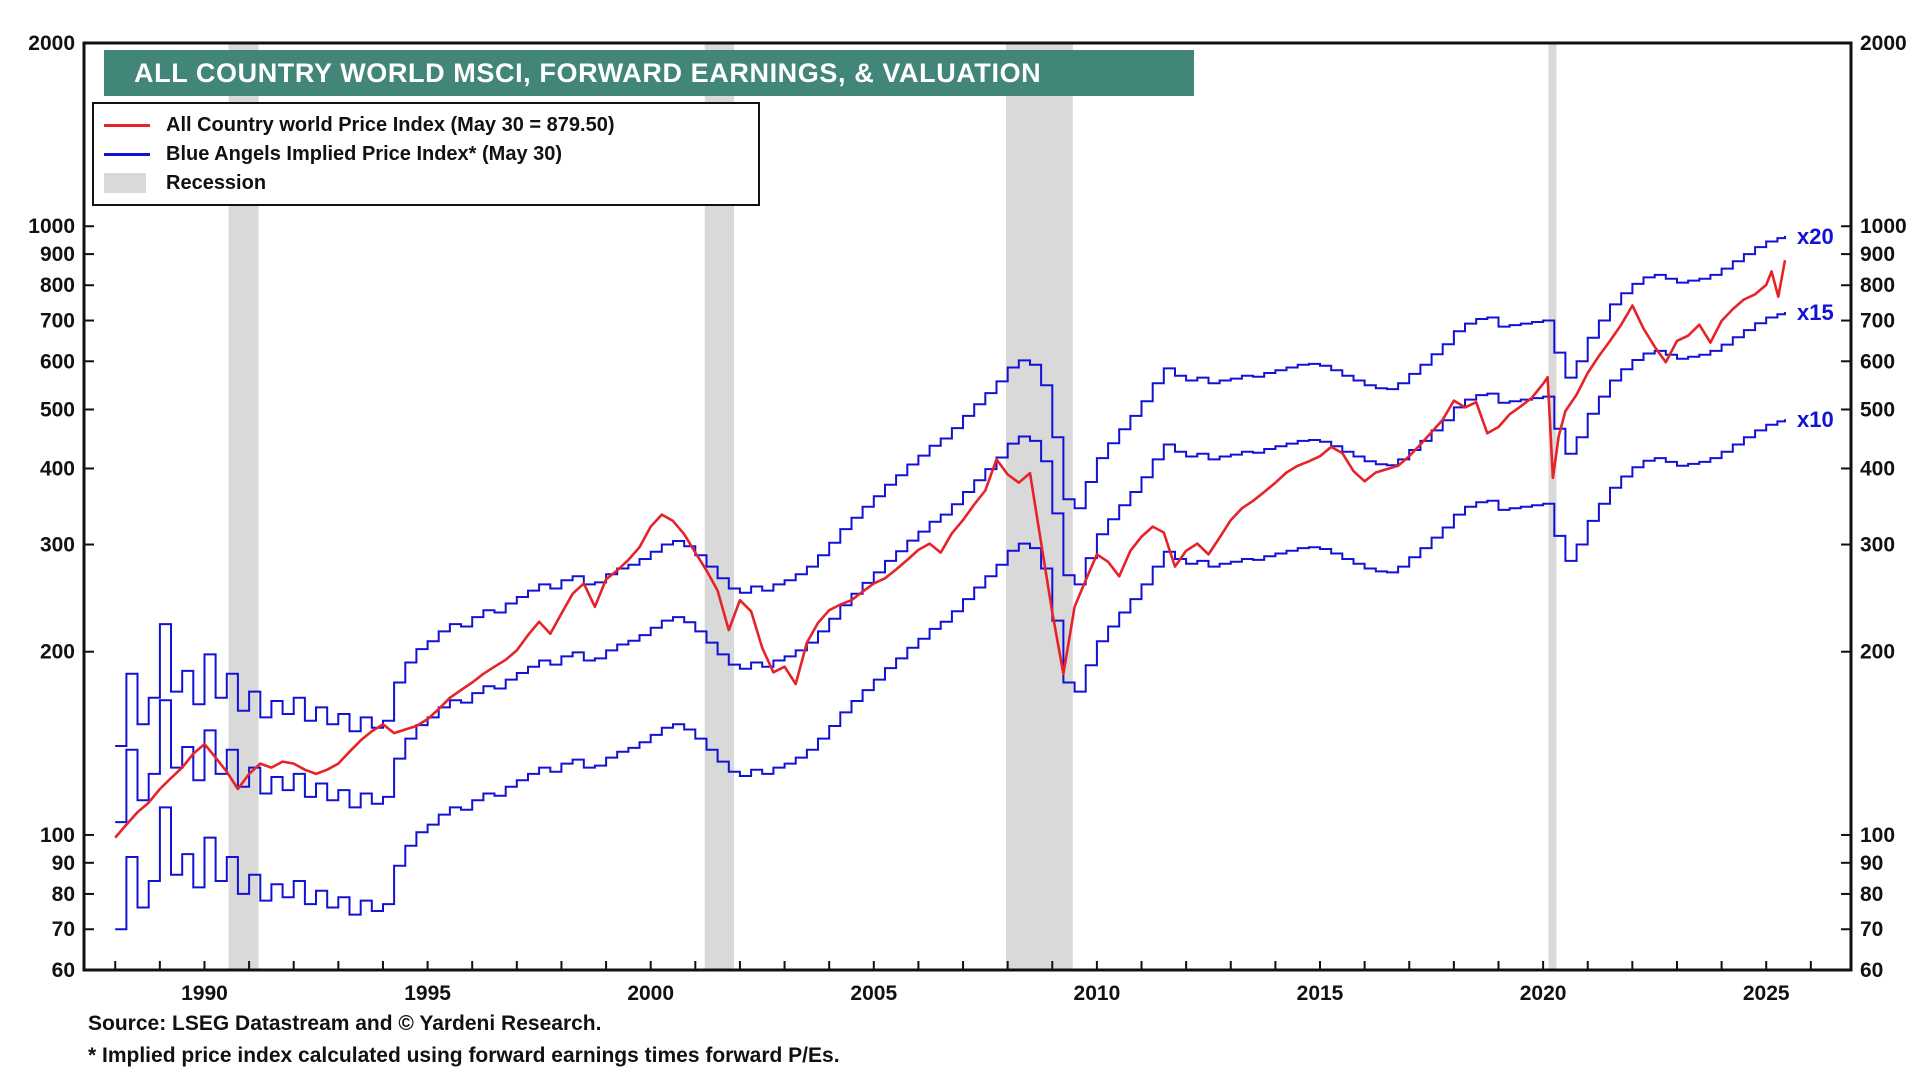 The width and height of the screenshot is (1920, 1080). What do you see at coordinates (1877, 652) in the screenshot?
I see `y-axis-label-right: 200` at bounding box center [1877, 652].